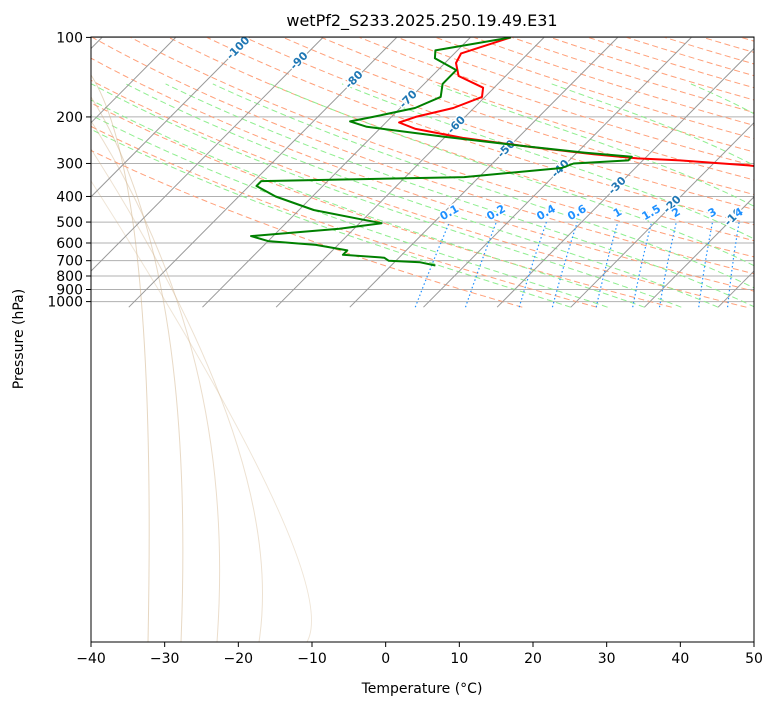 Image resolution: width=775 pixels, height=708 pixels. I want to click on y-tick-label: 600, so click(69, 244).